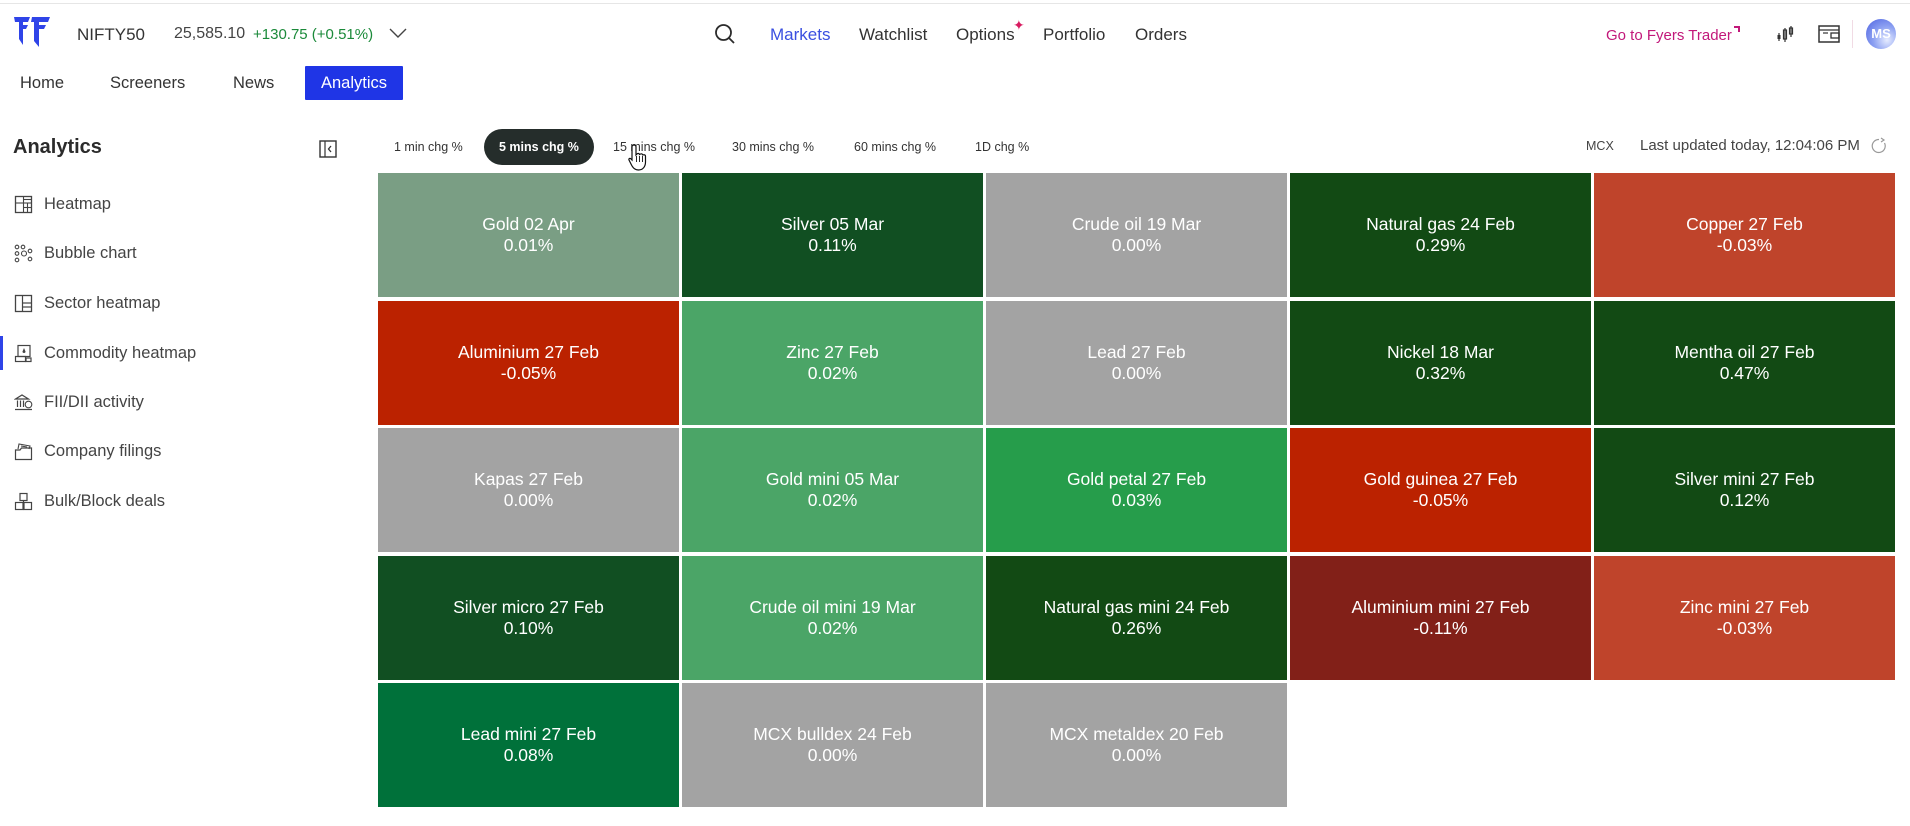 This screenshot has height=826, width=1910. I want to click on heatmap-tile: Crude oil mini 19 Mar 0.02%, so click(832, 617).